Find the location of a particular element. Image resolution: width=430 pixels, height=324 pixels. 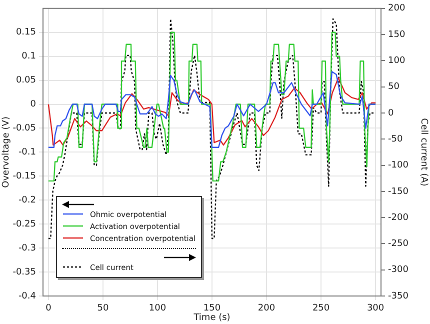

y-tick-label: -0.15 is located at coordinates (24, 177).